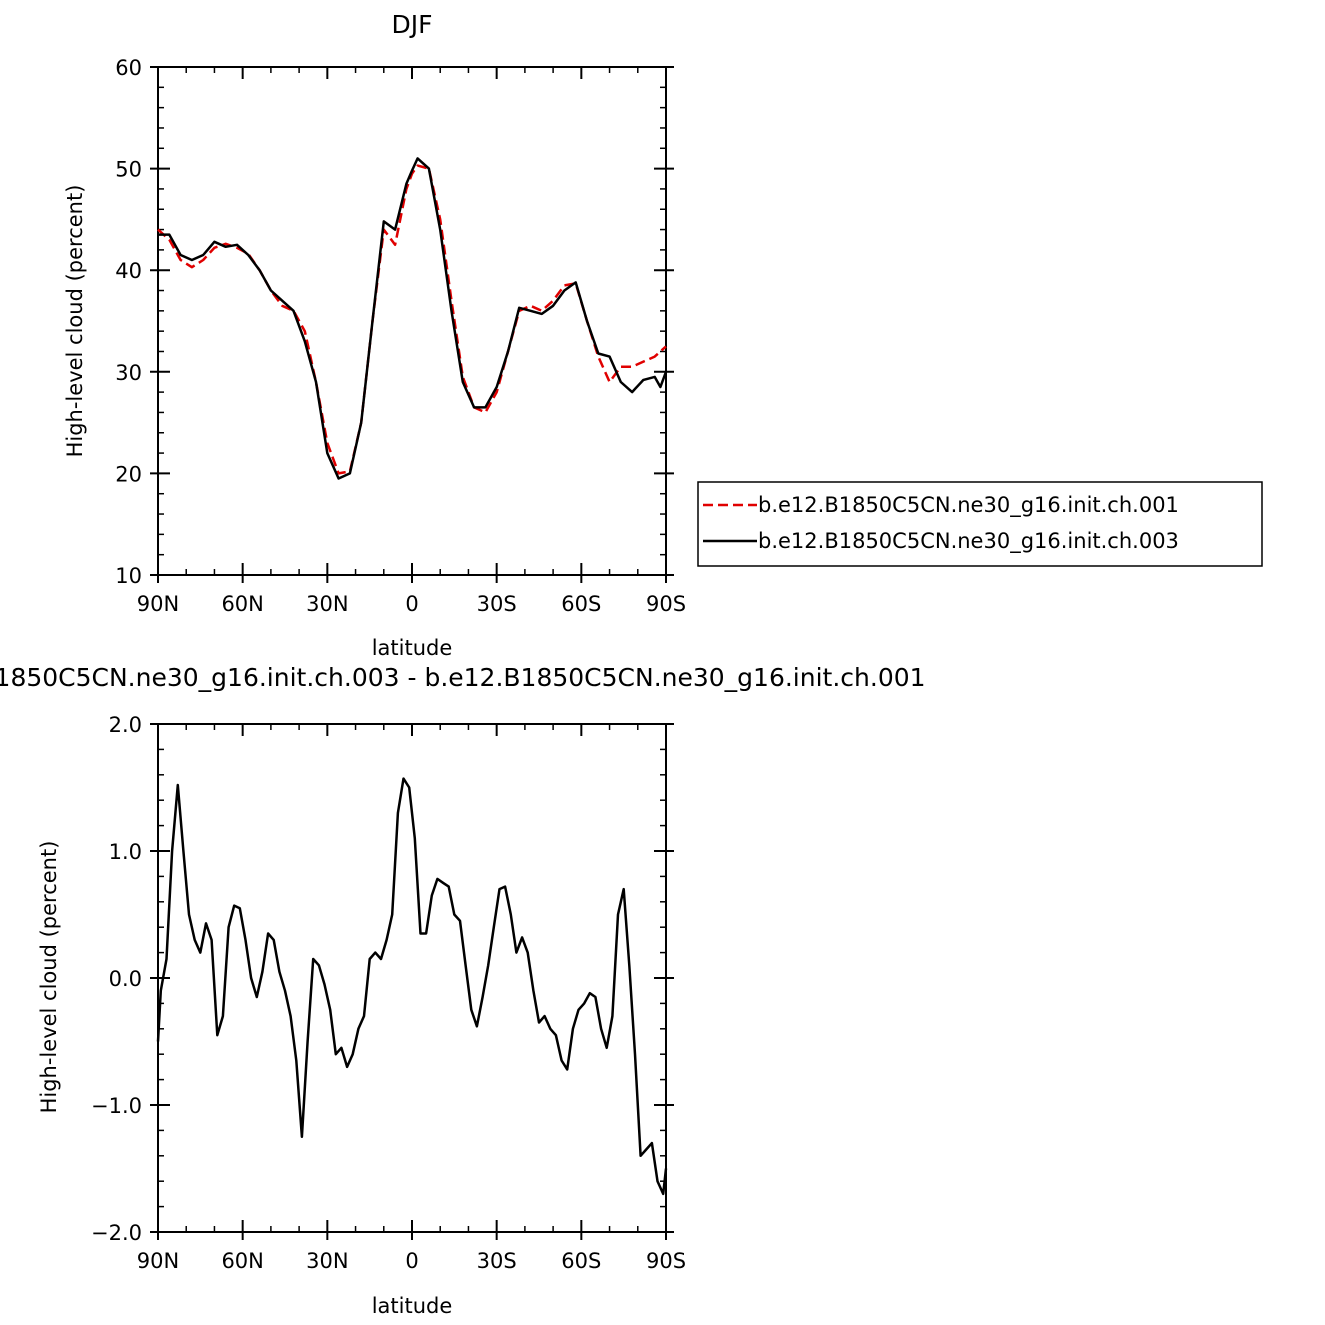 The height and width of the screenshot is (1325, 1325). Describe the element at coordinates (581, 604) in the screenshot. I see `top-x-tick-label: 60S` at that location.